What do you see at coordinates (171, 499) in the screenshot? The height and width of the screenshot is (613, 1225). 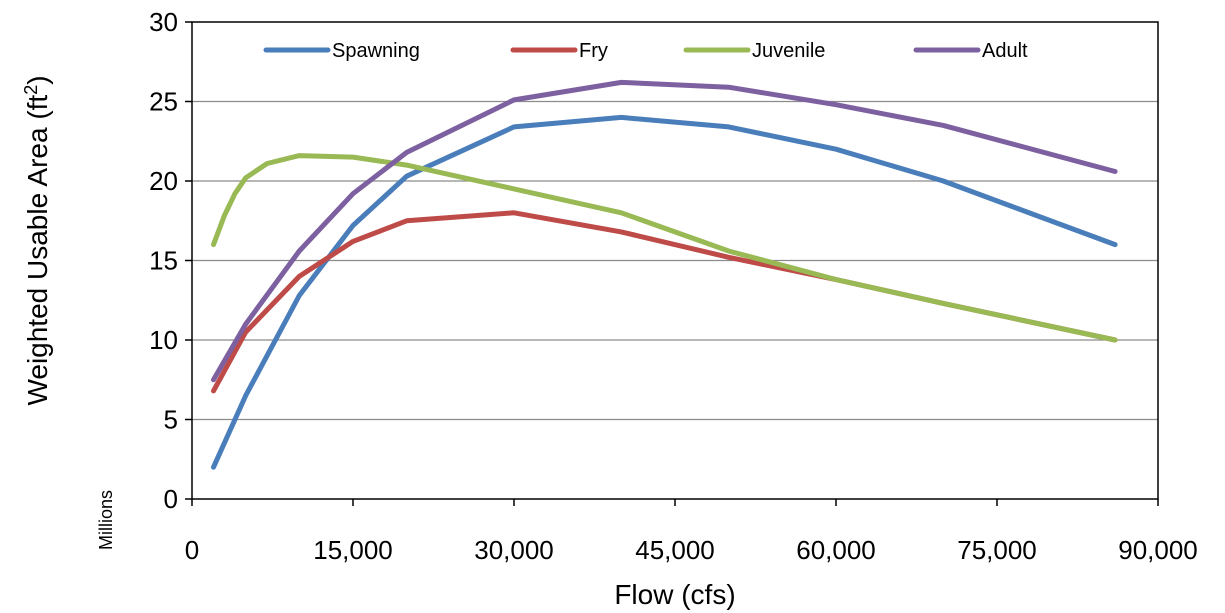 I see `y-tick-label: 0` at bounding box center [171, 499].